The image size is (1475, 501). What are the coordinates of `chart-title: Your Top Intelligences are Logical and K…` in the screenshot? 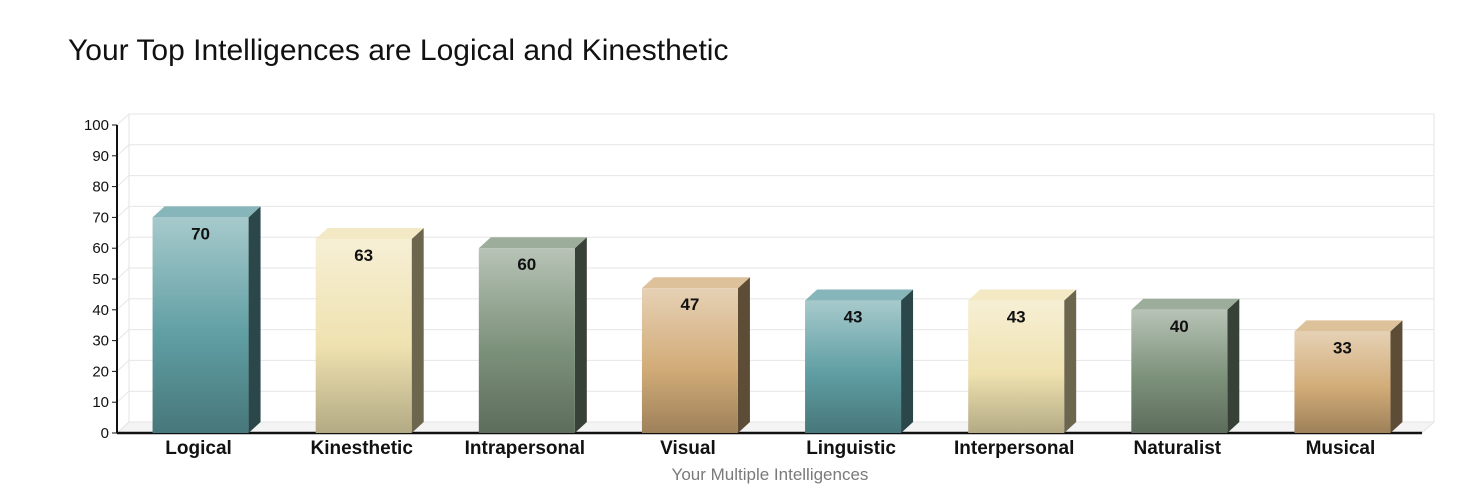 It's located at (398, 50).